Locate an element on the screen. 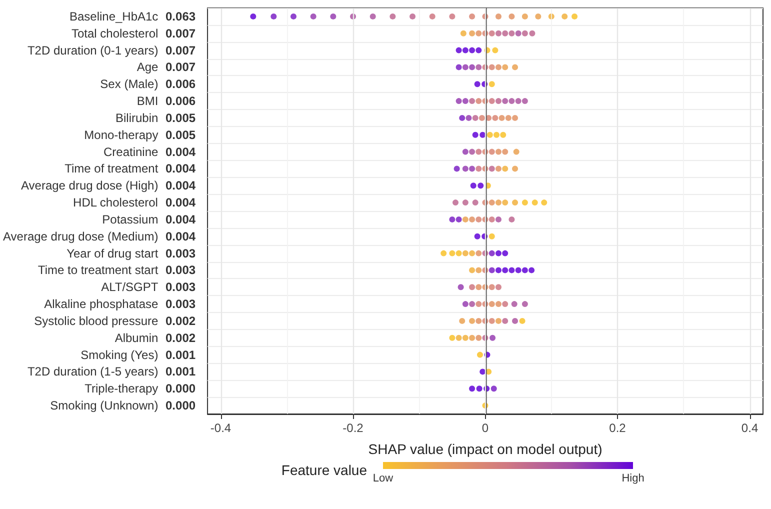 This screenshot has width=771, height=509. x-tick-label: -0.2 is located at coordinates (353, 428).